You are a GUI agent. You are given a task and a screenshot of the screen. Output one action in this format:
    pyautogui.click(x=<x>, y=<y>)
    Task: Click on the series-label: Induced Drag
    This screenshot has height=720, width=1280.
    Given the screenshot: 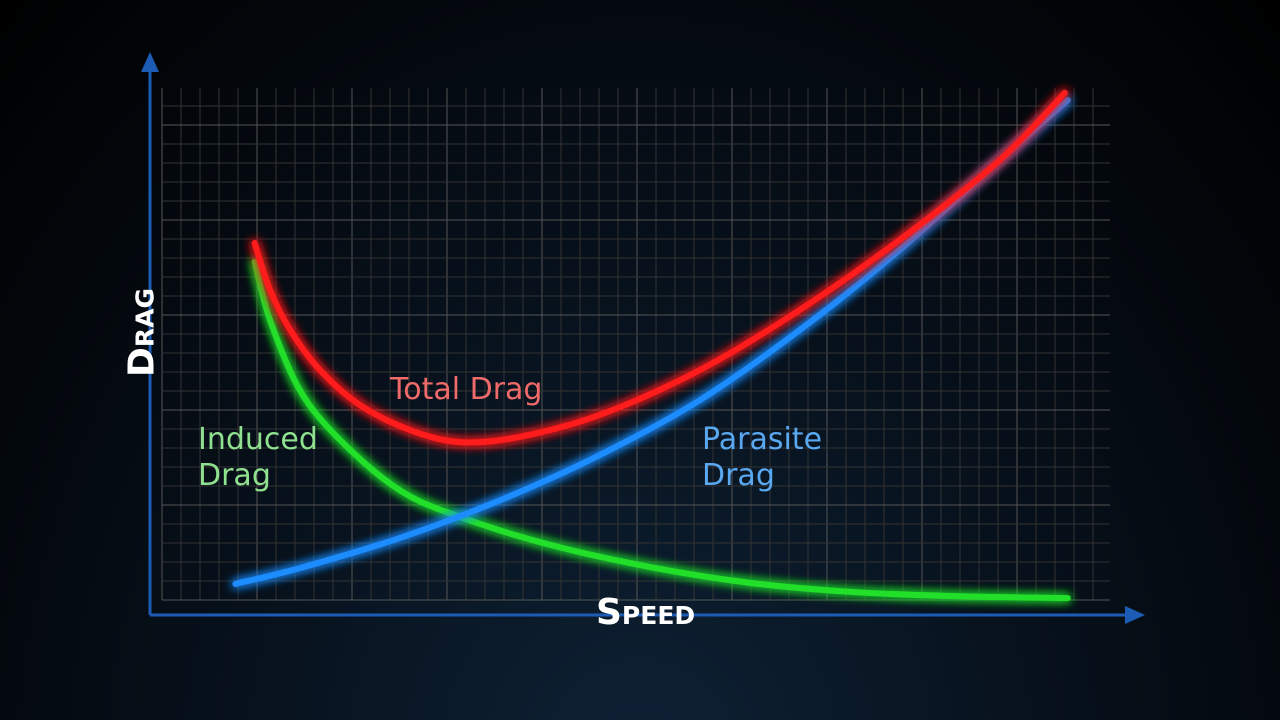 What is the action you would take?
    pyautogui.click(x=258, y=457)
    